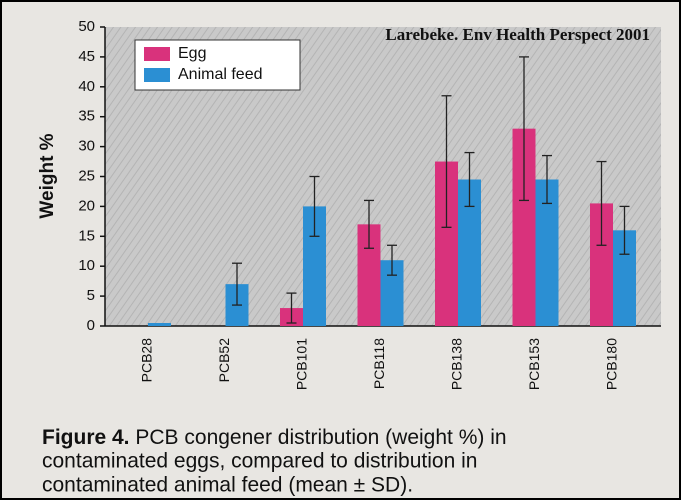  Describe the element at coordinates (86, 56) in the screenshot. I see `y-tick-label: 45` at that location.